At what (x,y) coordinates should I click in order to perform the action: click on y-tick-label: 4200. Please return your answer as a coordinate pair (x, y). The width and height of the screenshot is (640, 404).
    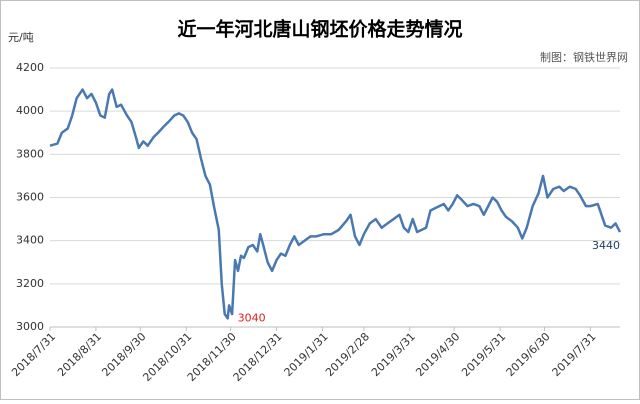
    Looking at the image, I should click on (30, 67).